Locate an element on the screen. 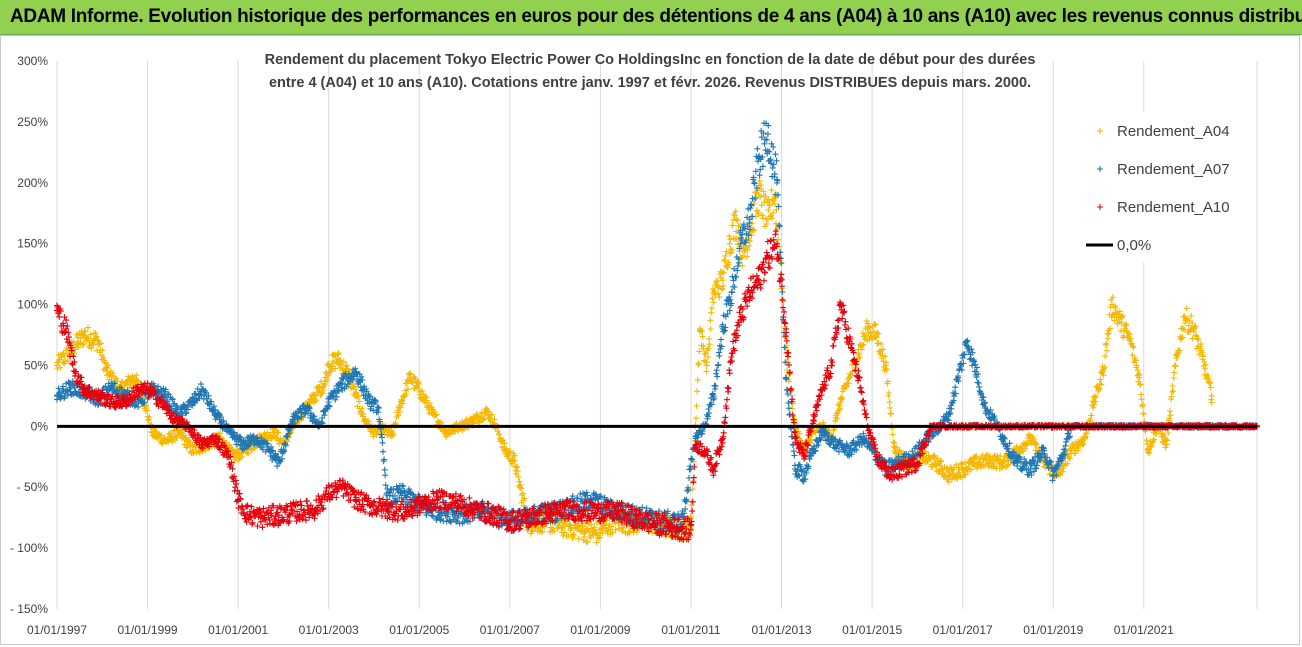  y-tick-label: - 150% is located at coordinates (29, 609).